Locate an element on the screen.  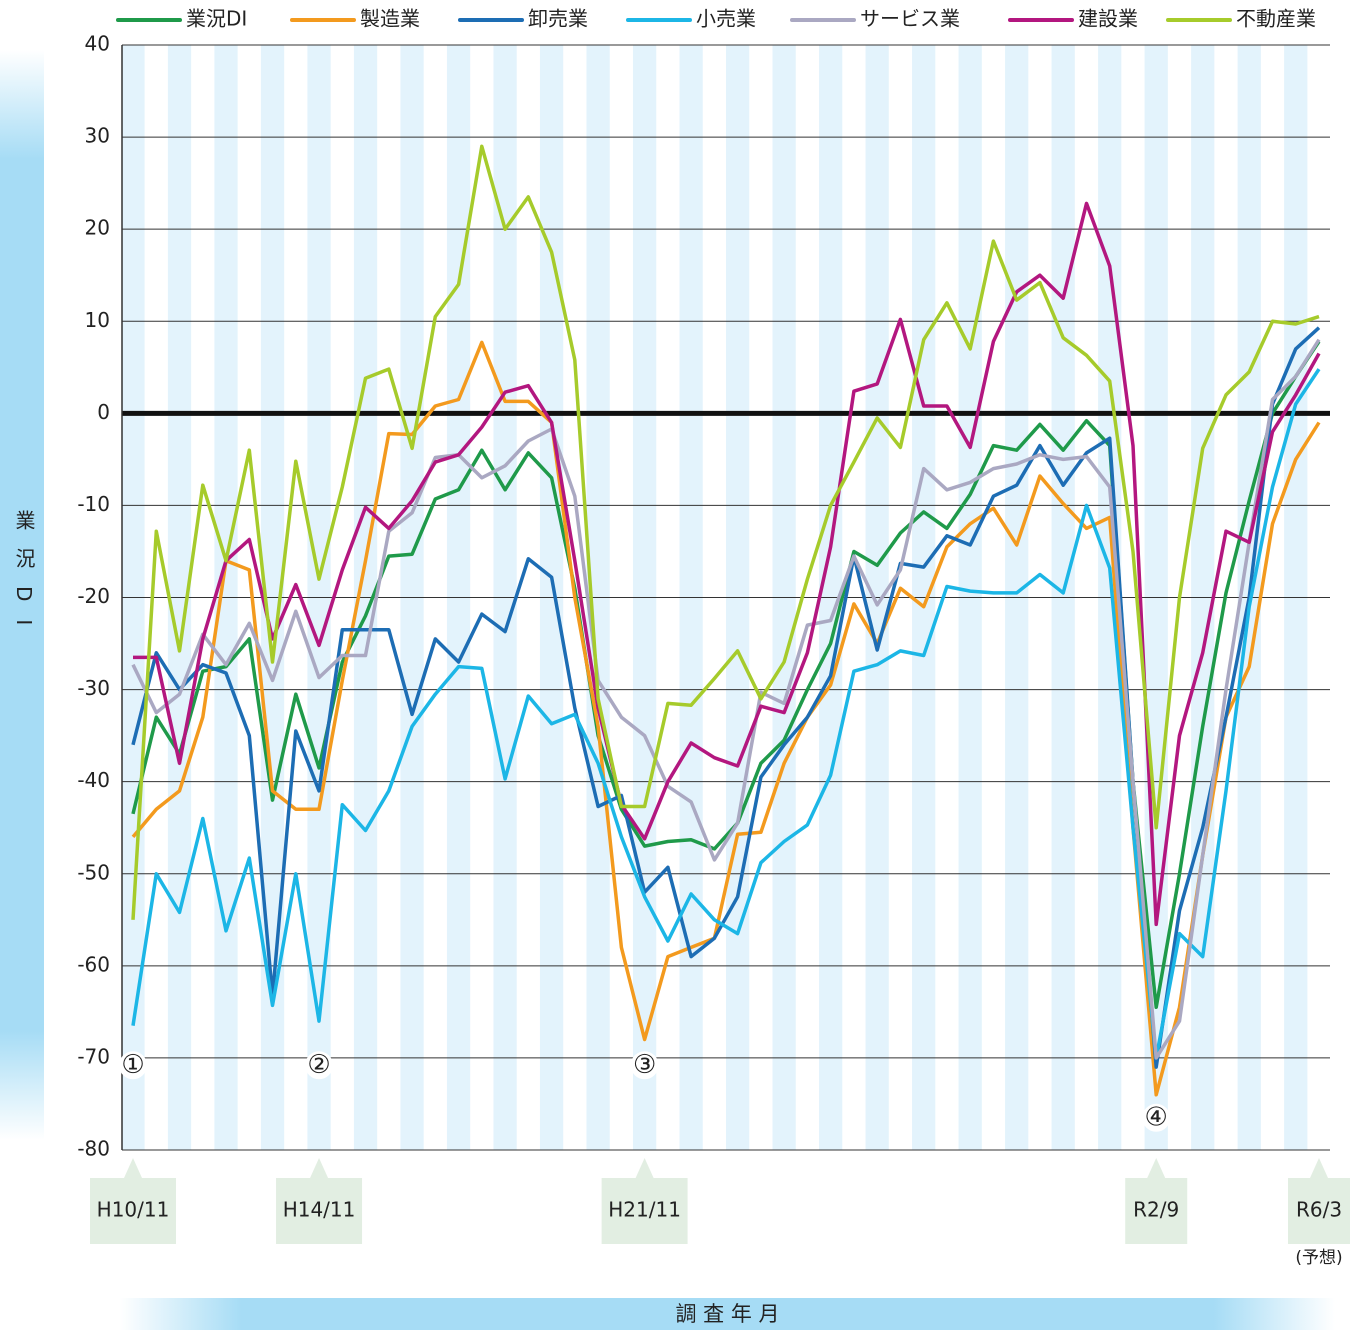
x-tick-label: R2/9 is located at coordinates (1156, 1210).